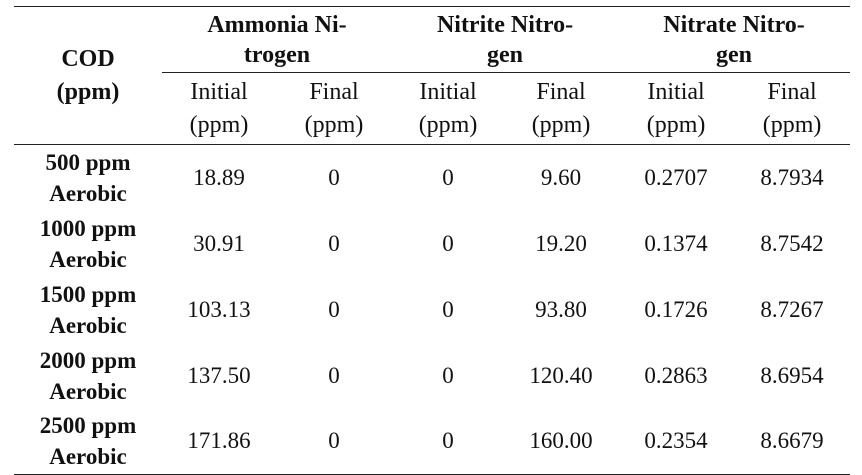 The image size is (862, 475). Describe the element at coordinates (88, 360) in the screenshot. I see `row-label-line: 2000 ppm` at that location.